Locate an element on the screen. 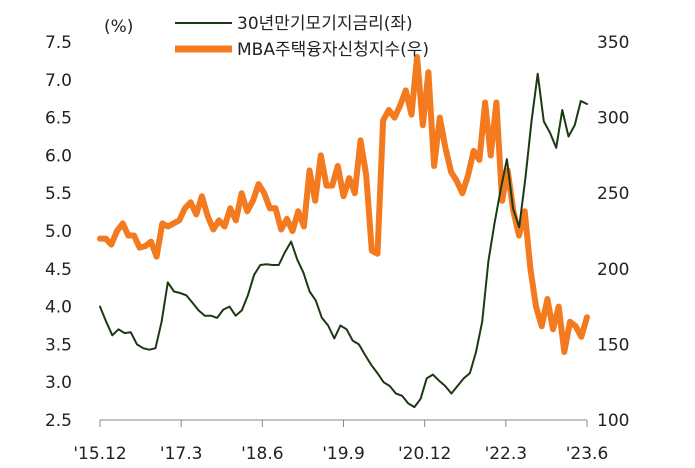 This screenshot has height=468, width=695. x-tick-label: '18.6 is located at coordinates (262, 454).